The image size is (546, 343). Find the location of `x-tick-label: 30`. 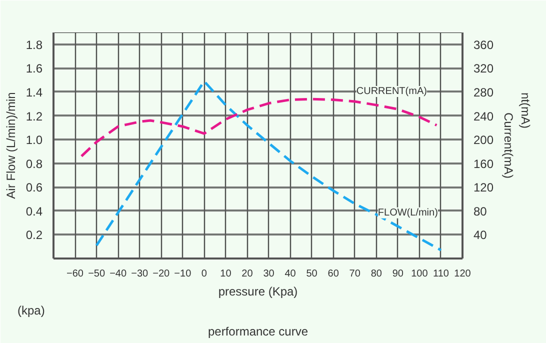

x-tick-label: 30 is located at coordinates (269, 274).